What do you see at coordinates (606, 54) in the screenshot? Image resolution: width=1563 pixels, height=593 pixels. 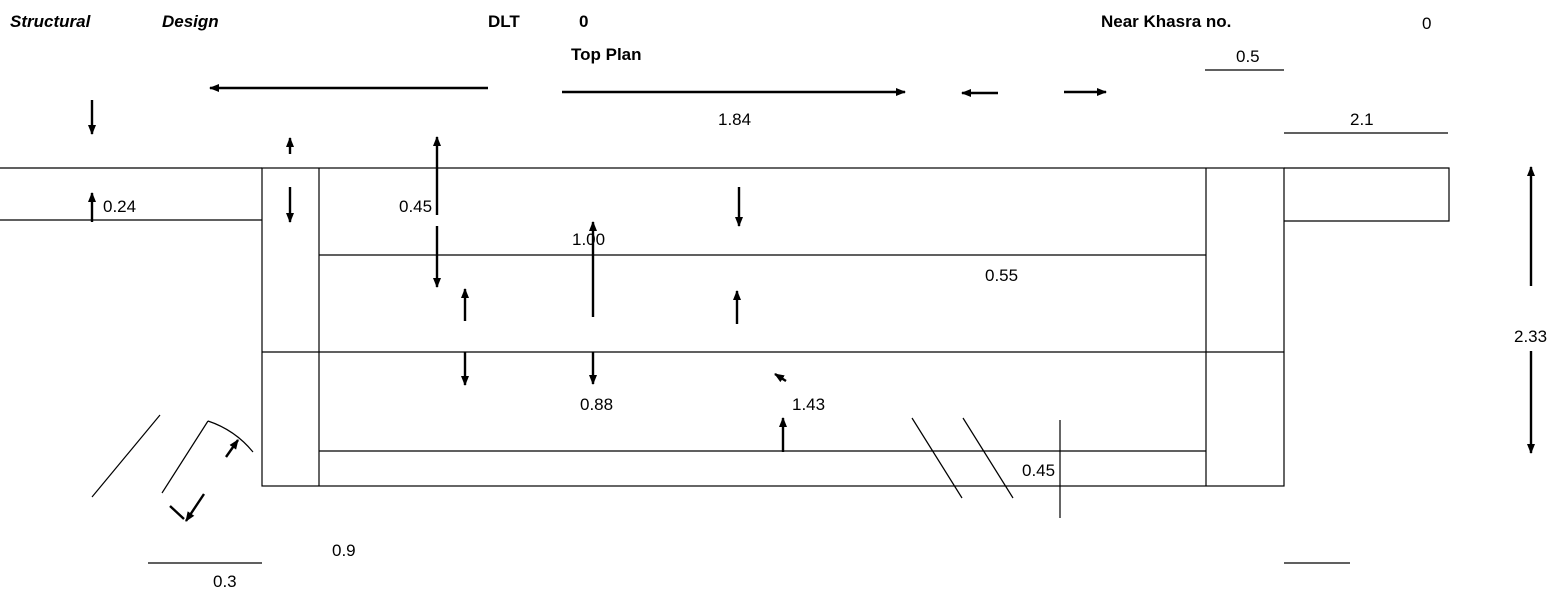 I see `plan-title: Top Plan` at bounding box center [606, 54].